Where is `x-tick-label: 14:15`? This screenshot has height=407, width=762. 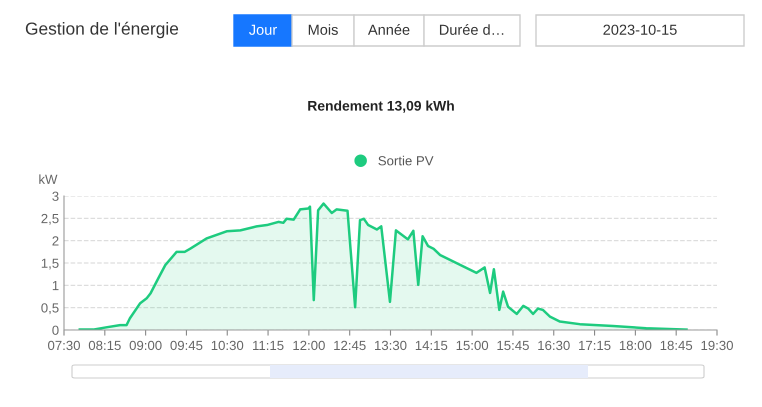
x-tick-label: 14:15 is located at coordinates (432, 345).